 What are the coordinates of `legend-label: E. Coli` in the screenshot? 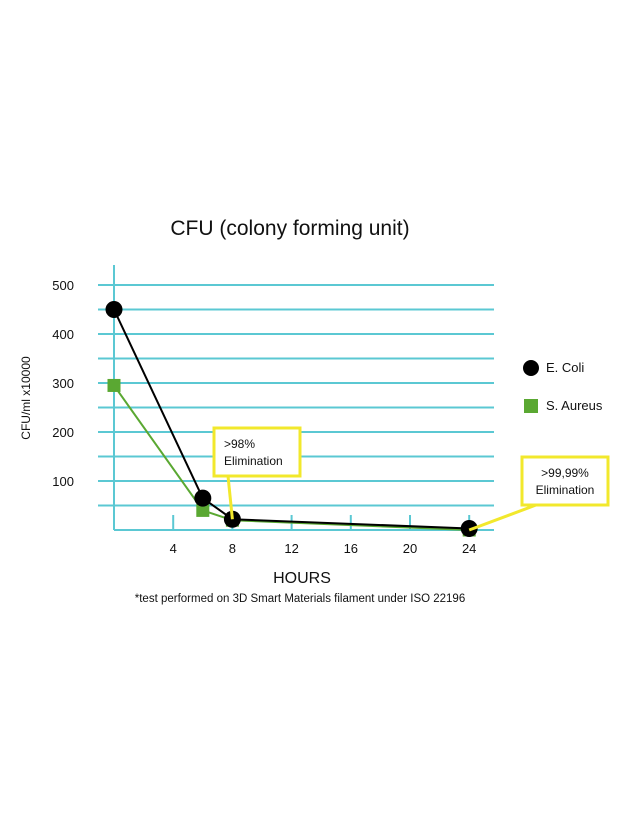 It's located at (565, 367).